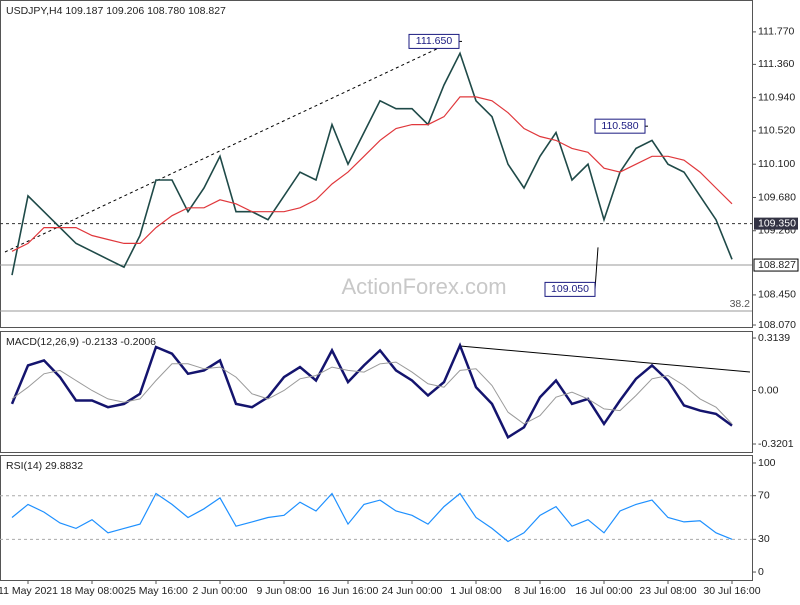 The height and width of the screenshot is (605, 800). I want to click on x-tick-label: 16 Jul 00:00, so click(603, 591).